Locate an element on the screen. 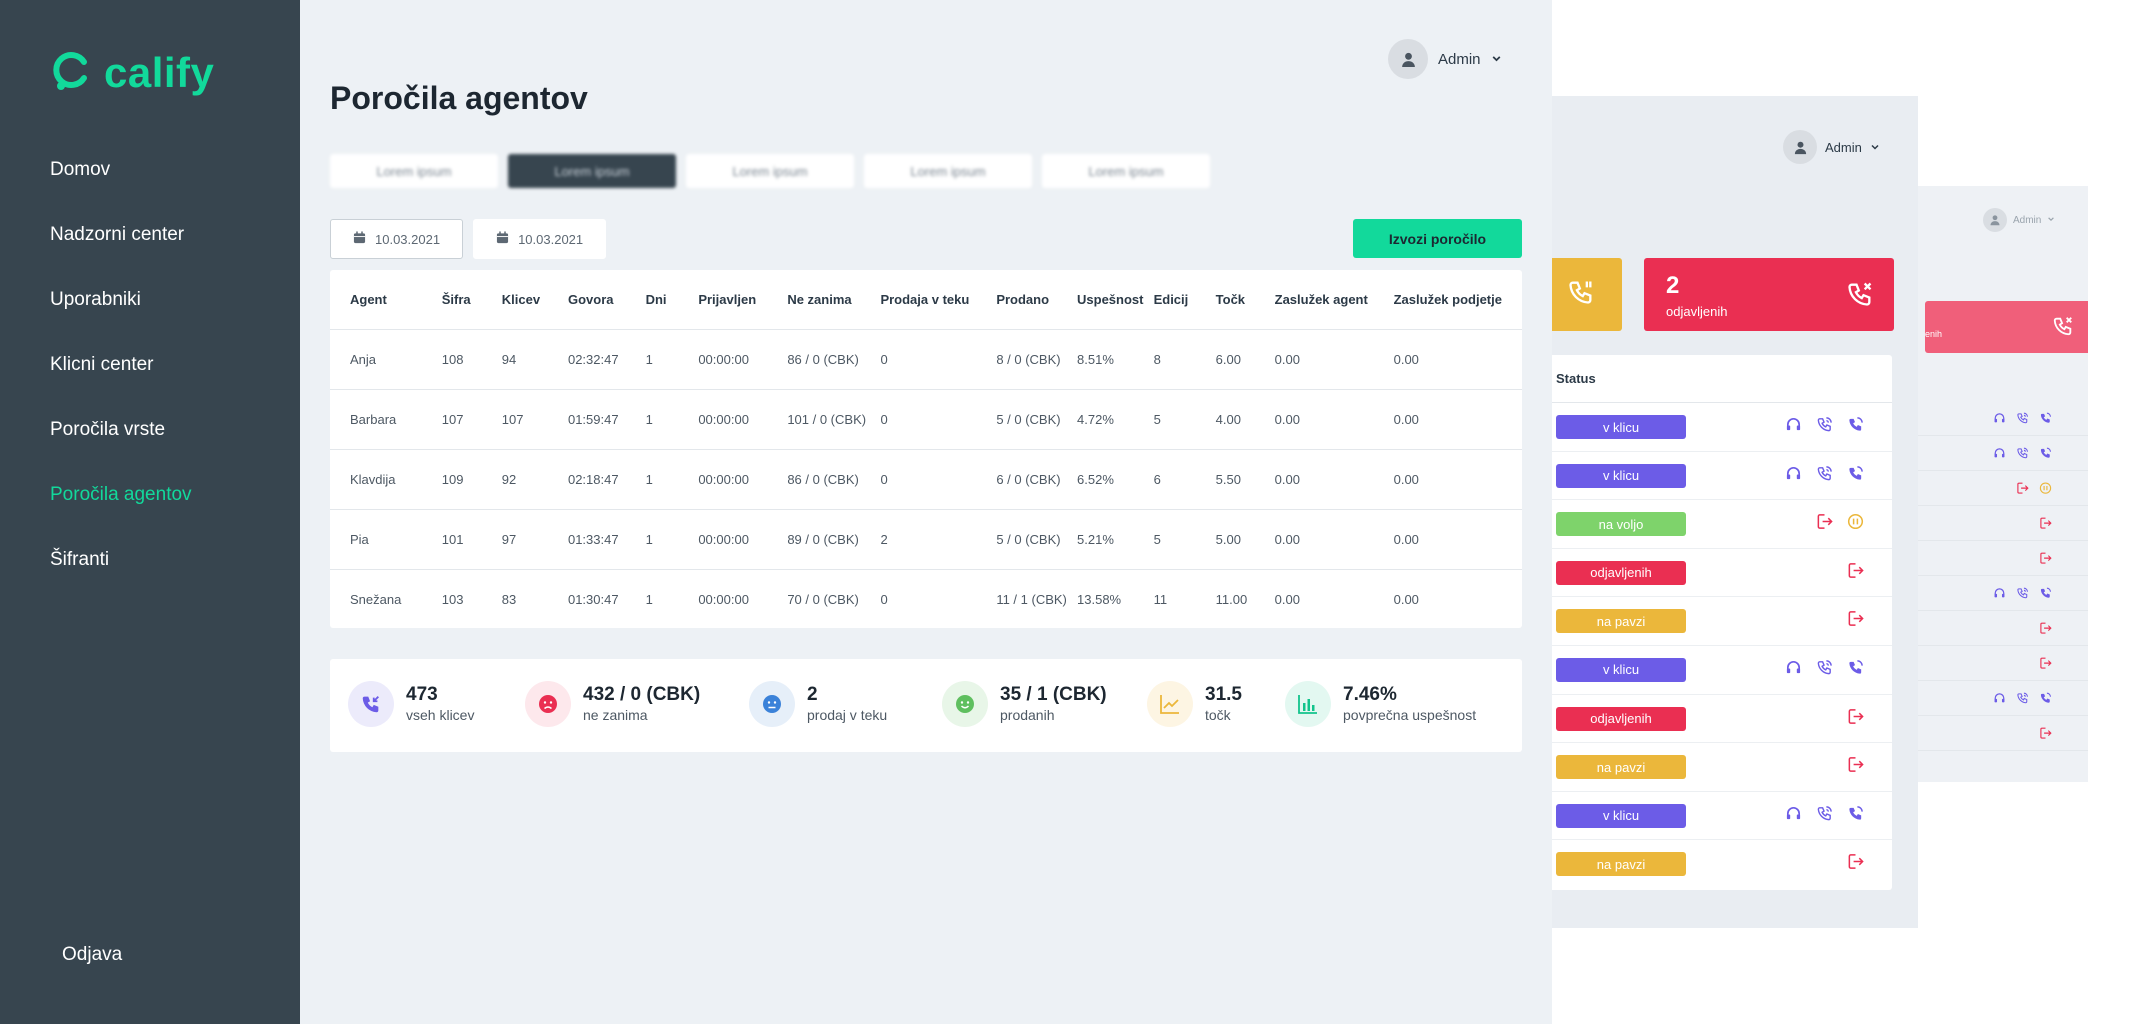 This screenshot has width=2147, height=1024. date-to-picker: 10.03.2021 is located at coordinates (540, 239).